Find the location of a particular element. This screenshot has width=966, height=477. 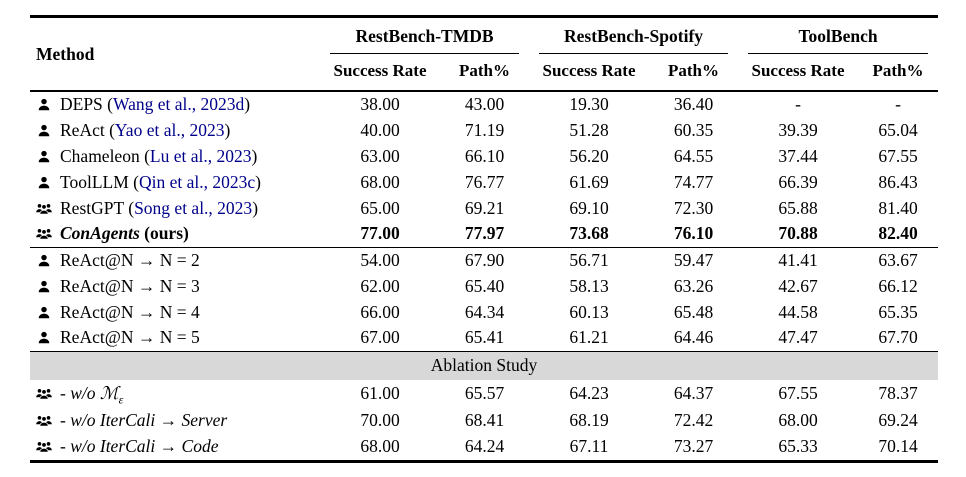

metric-value: 65.57 is located at coordinates (484, 393).